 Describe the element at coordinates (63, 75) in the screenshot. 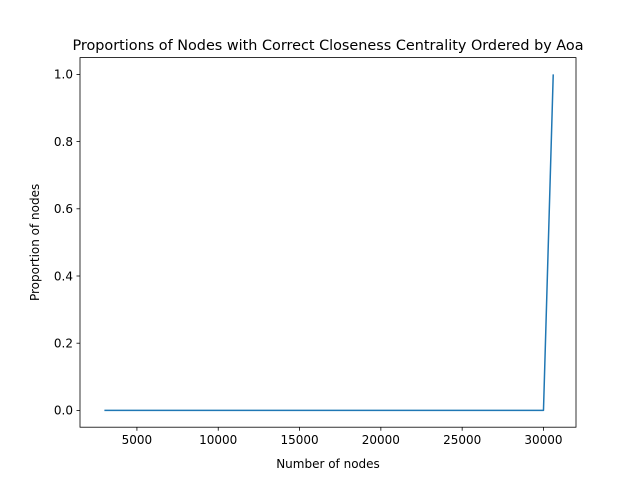

I see `y-tick-label: 1.0` at that location.